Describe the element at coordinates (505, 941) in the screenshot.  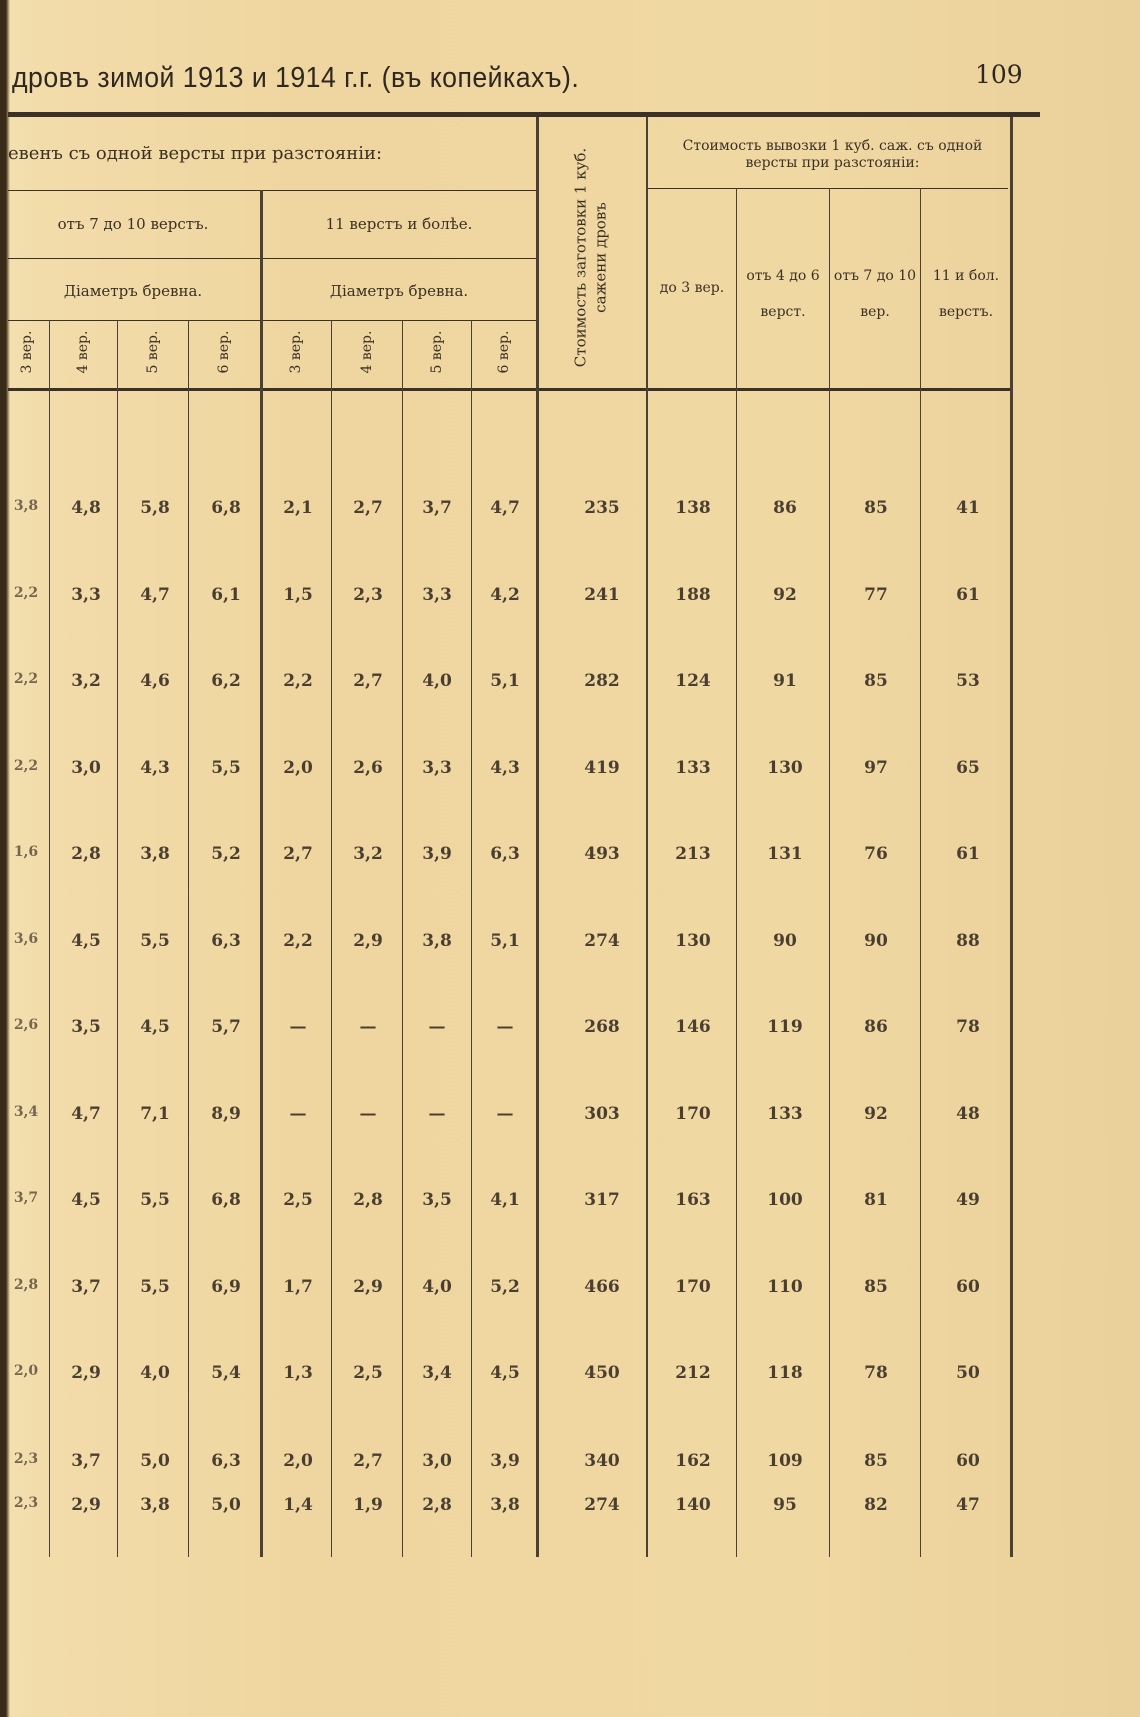
I see `diameter-cost-cell: 5,1` at that location.